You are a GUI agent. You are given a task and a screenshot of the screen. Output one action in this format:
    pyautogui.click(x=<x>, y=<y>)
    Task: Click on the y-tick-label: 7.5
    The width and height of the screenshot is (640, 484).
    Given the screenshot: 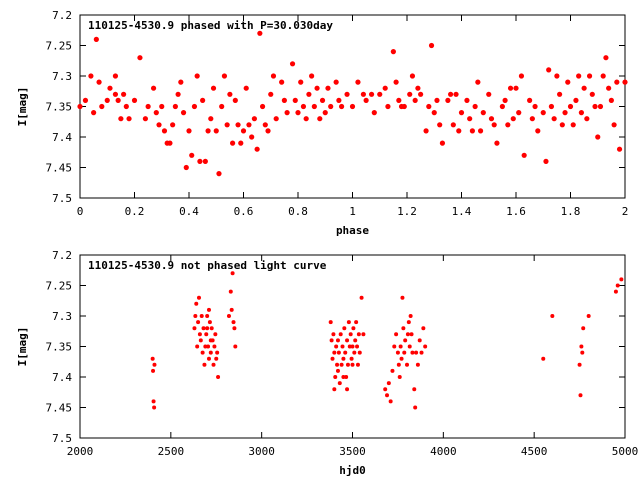 What is the action you would take?
    pyautogui.click(x=62, y=198)
    